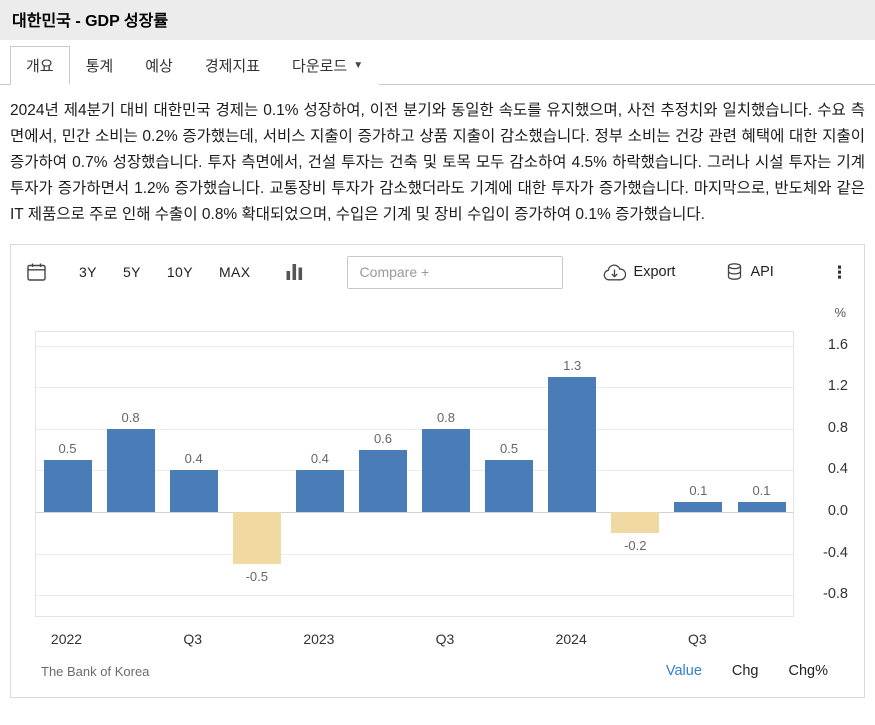 This screenshot has height=725, width=875. What do you see at coordinates (571, 639) in the screenshot?
I see `x-axis-tick: 2024` at bounding box center [571, 639].